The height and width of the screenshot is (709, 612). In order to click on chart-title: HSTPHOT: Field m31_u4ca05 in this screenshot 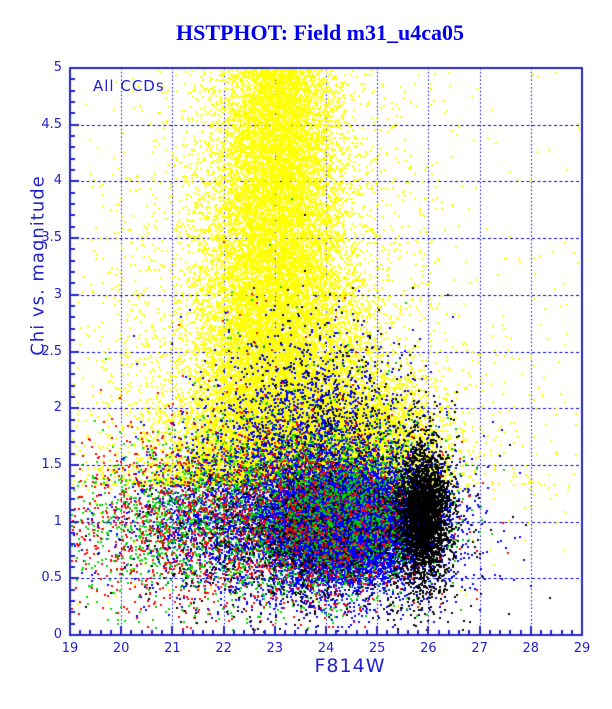, I will do `click(320, 32)`.